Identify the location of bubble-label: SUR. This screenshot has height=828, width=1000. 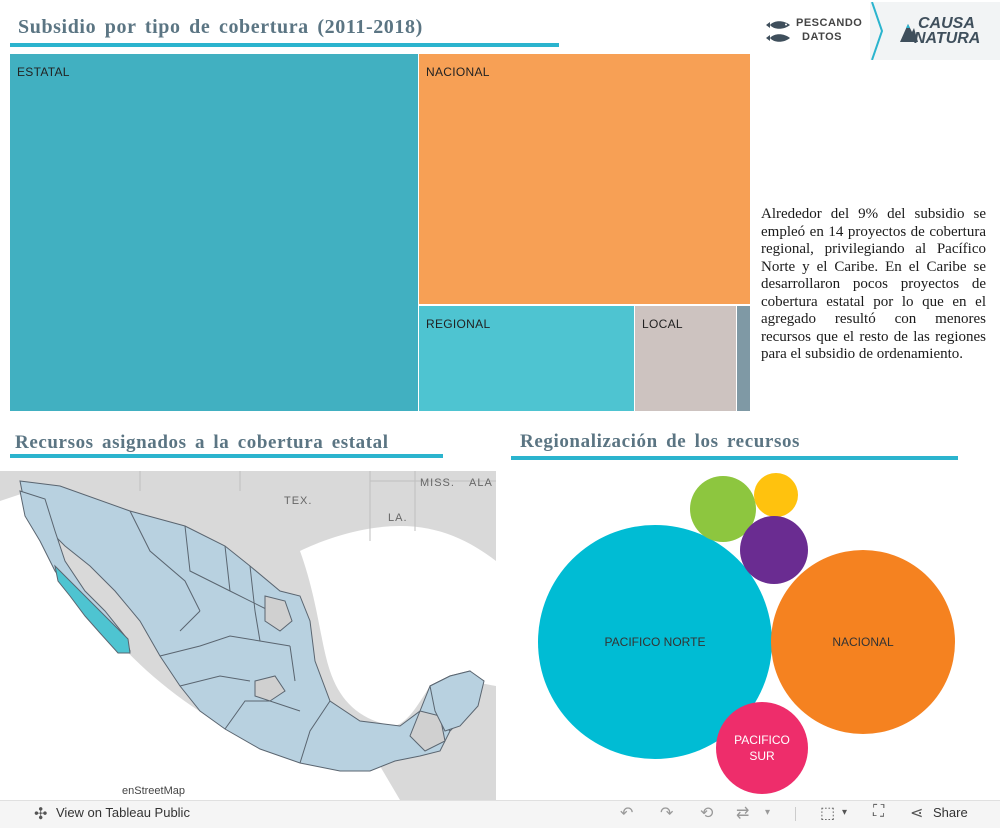
(762, 756).